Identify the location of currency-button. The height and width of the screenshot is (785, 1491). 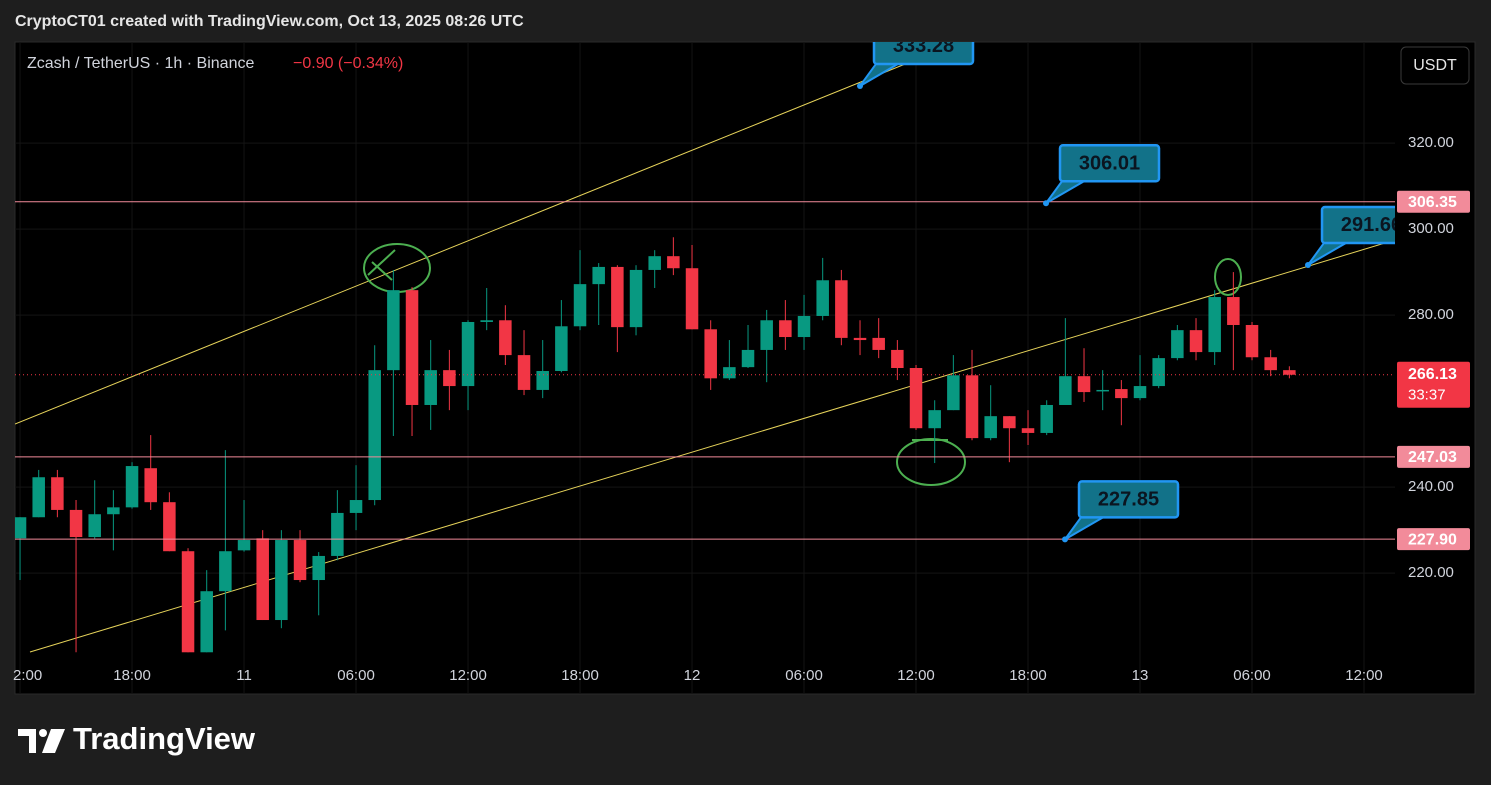
(1435, 65).